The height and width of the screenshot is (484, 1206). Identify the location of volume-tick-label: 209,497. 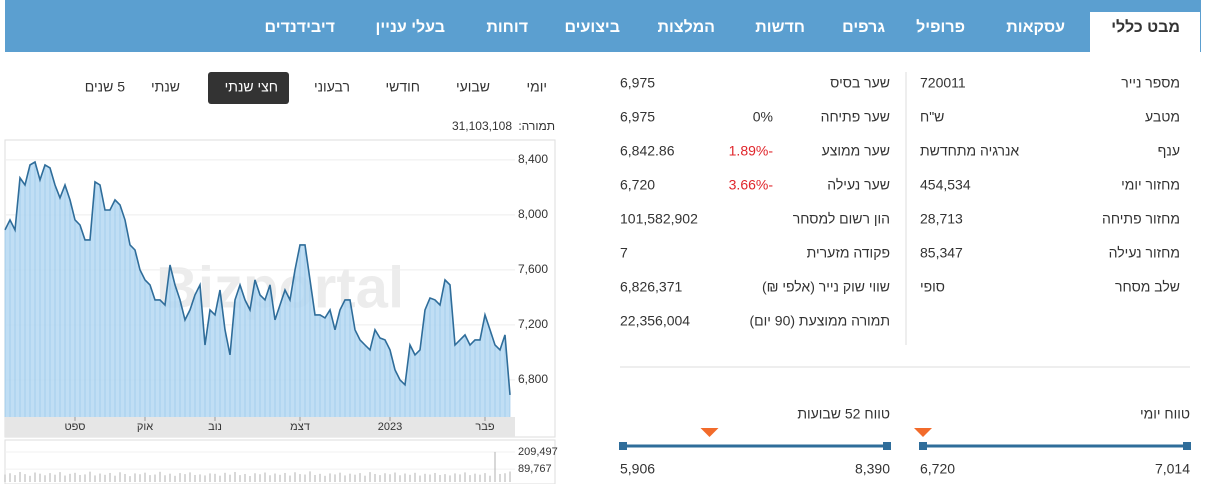
(538, 452).